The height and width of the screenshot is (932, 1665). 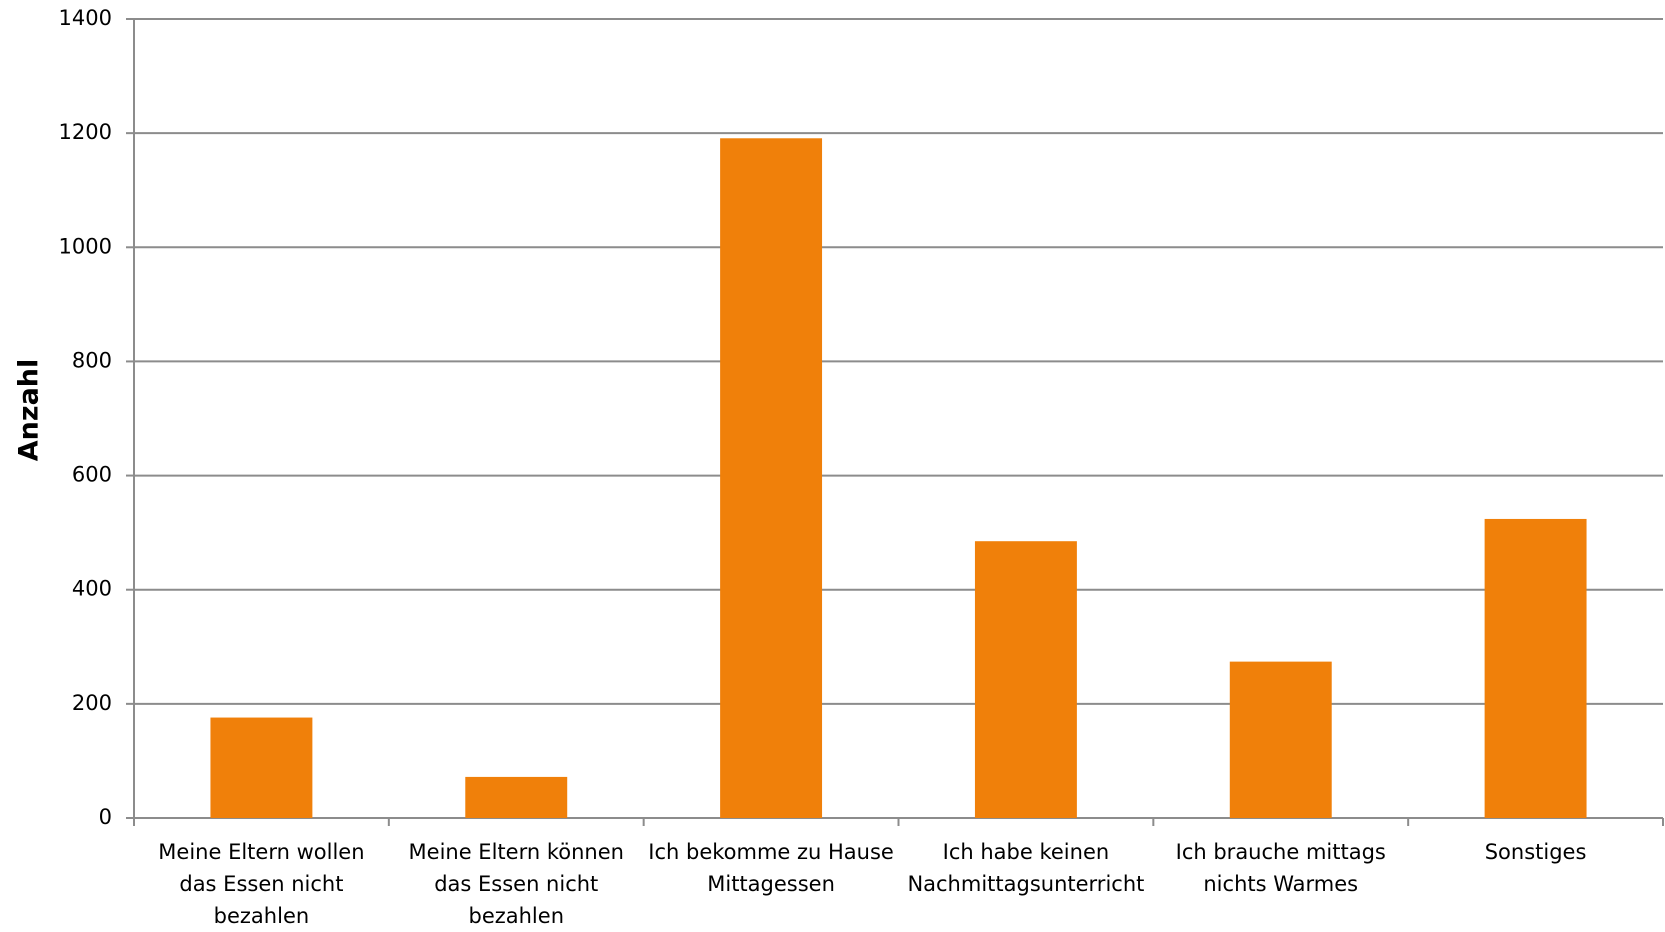 What do you see at coordinates (85, 246) in the screenshot?
I see `y-tick-label: 1000` at bounding box center [85, 246].